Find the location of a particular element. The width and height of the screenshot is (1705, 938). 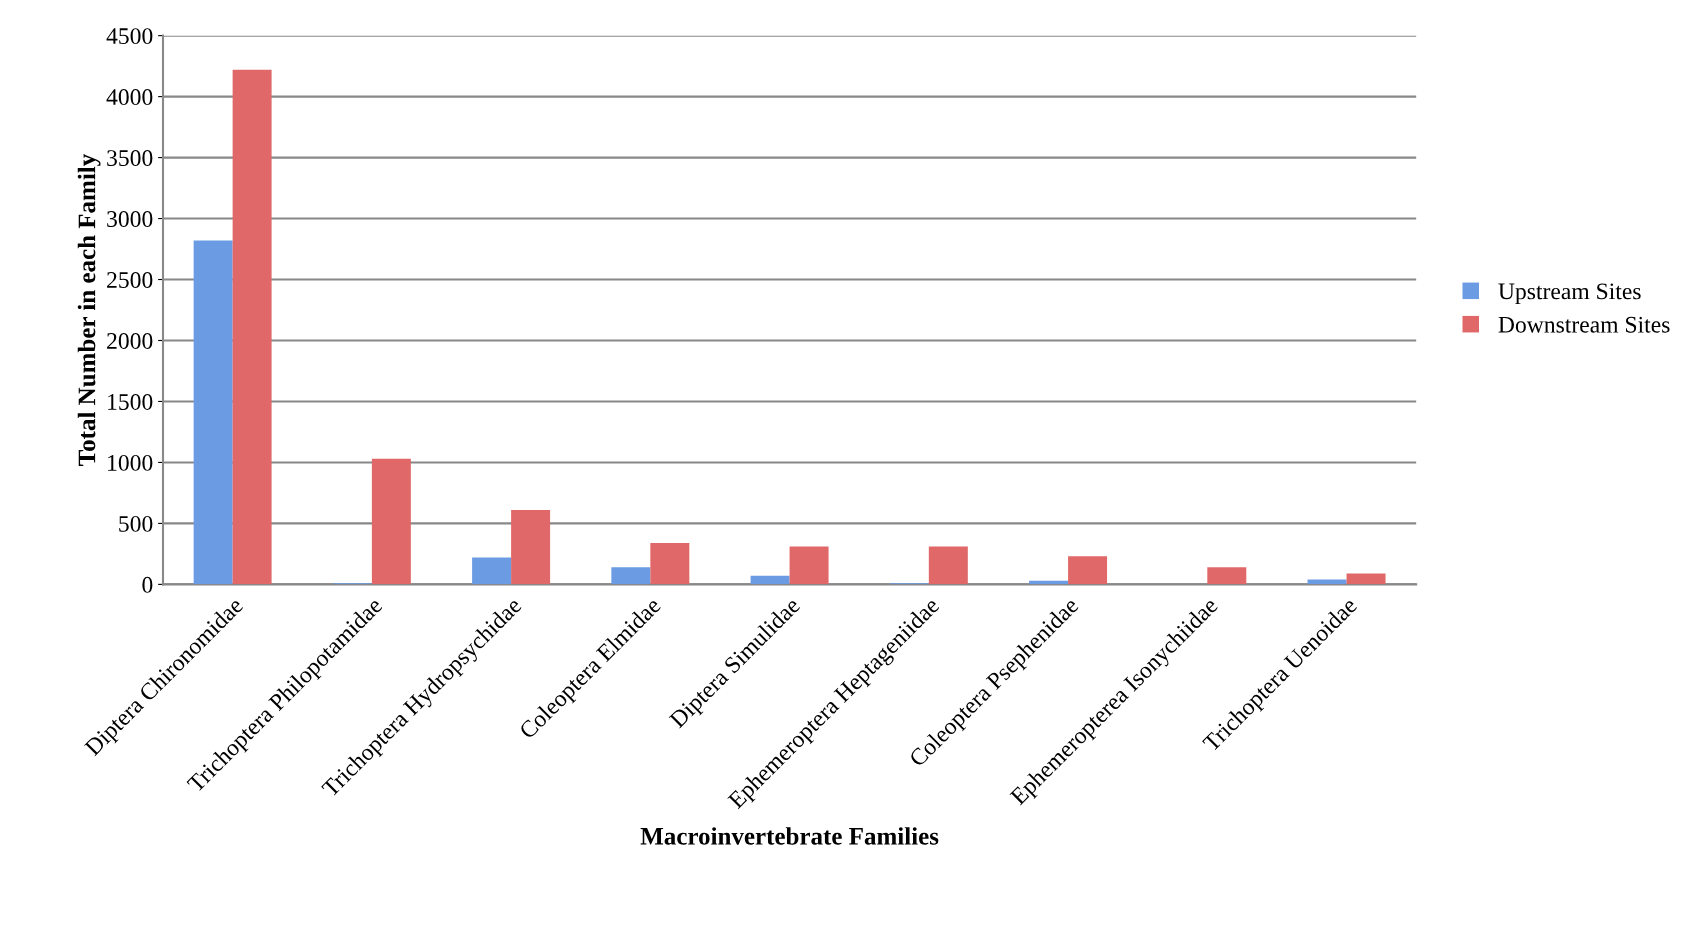

y-tick-label: 2500 is located at coordinates (130, 280).